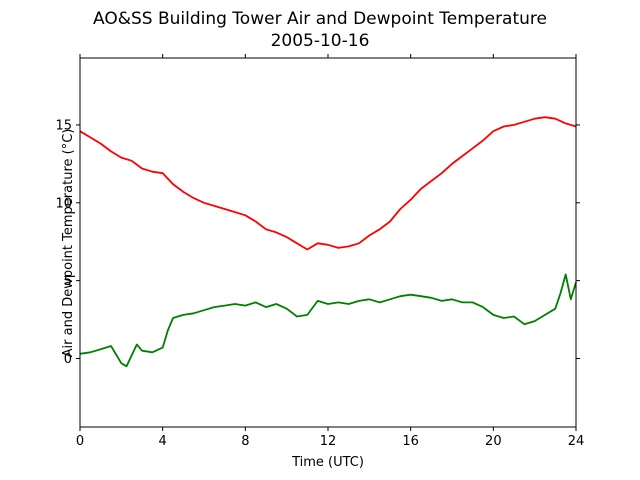 This screenshot has width=640, height=480. I want to click on x-tick-label: 20, so click(493, 441).